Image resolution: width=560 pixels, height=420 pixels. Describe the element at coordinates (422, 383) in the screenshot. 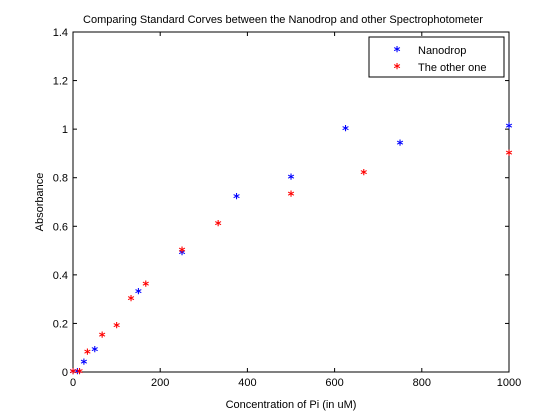

I see `x-tick-label: 800` at that location.